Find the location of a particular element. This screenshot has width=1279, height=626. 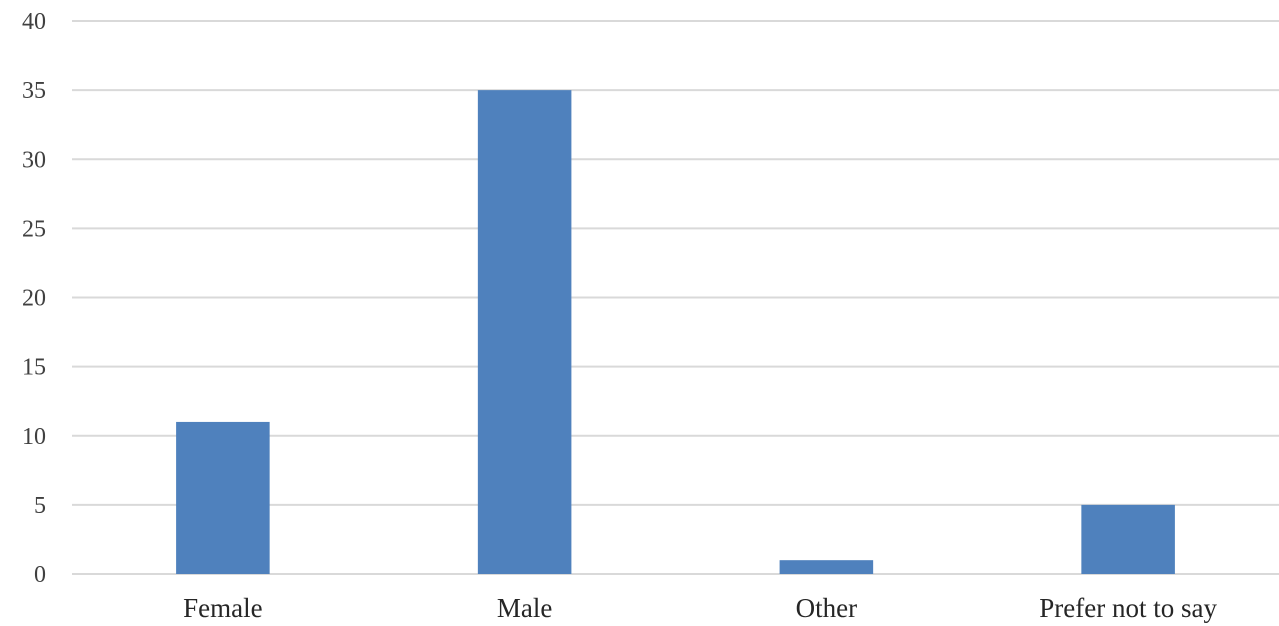

x-category-label: Female is located at coordinates (222, 608).